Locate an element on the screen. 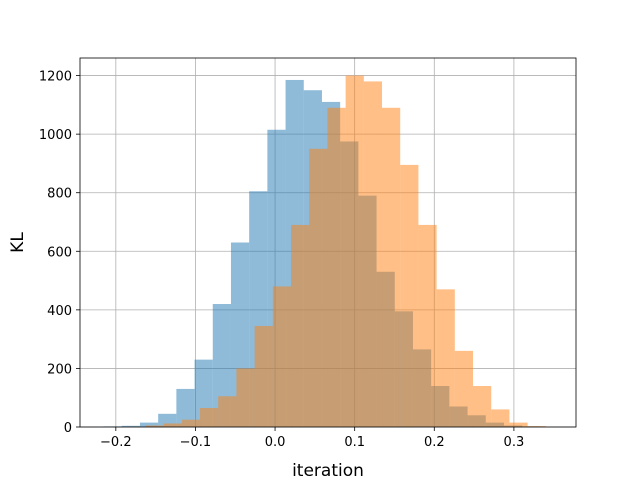  y-tick-label: 0 is located at coordinates (68, 428).